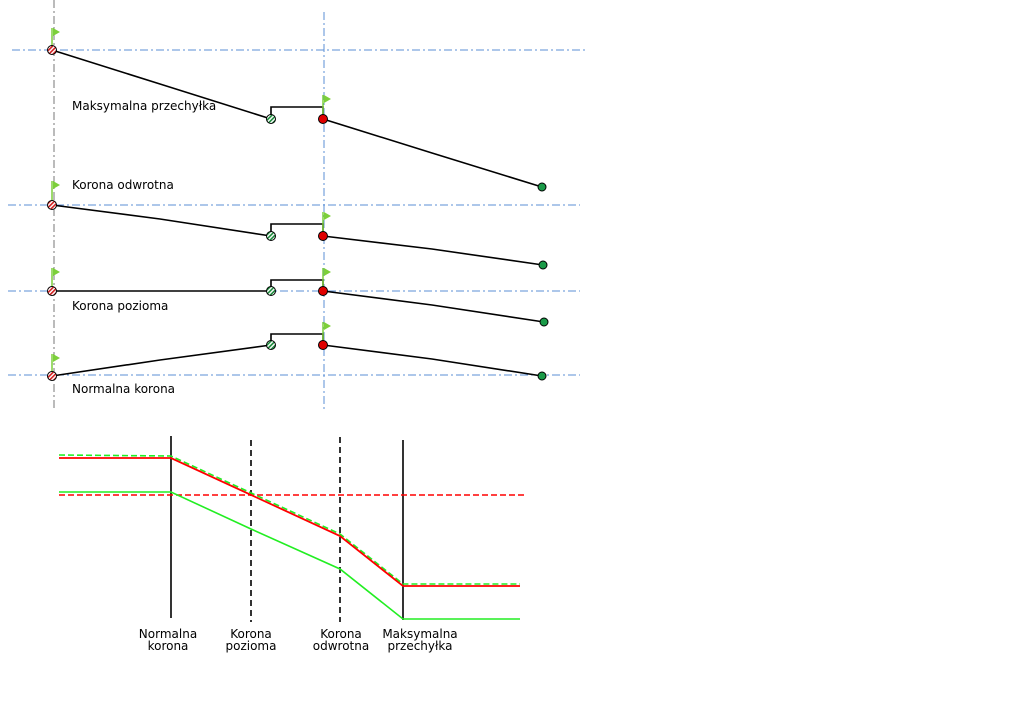 Image resolution: width=1024 pixels, height=720 pixels. What do you see at coordinates (289, 555) in the screenshot?
I see `edge-green-solid` at bounding box center [289, 555].